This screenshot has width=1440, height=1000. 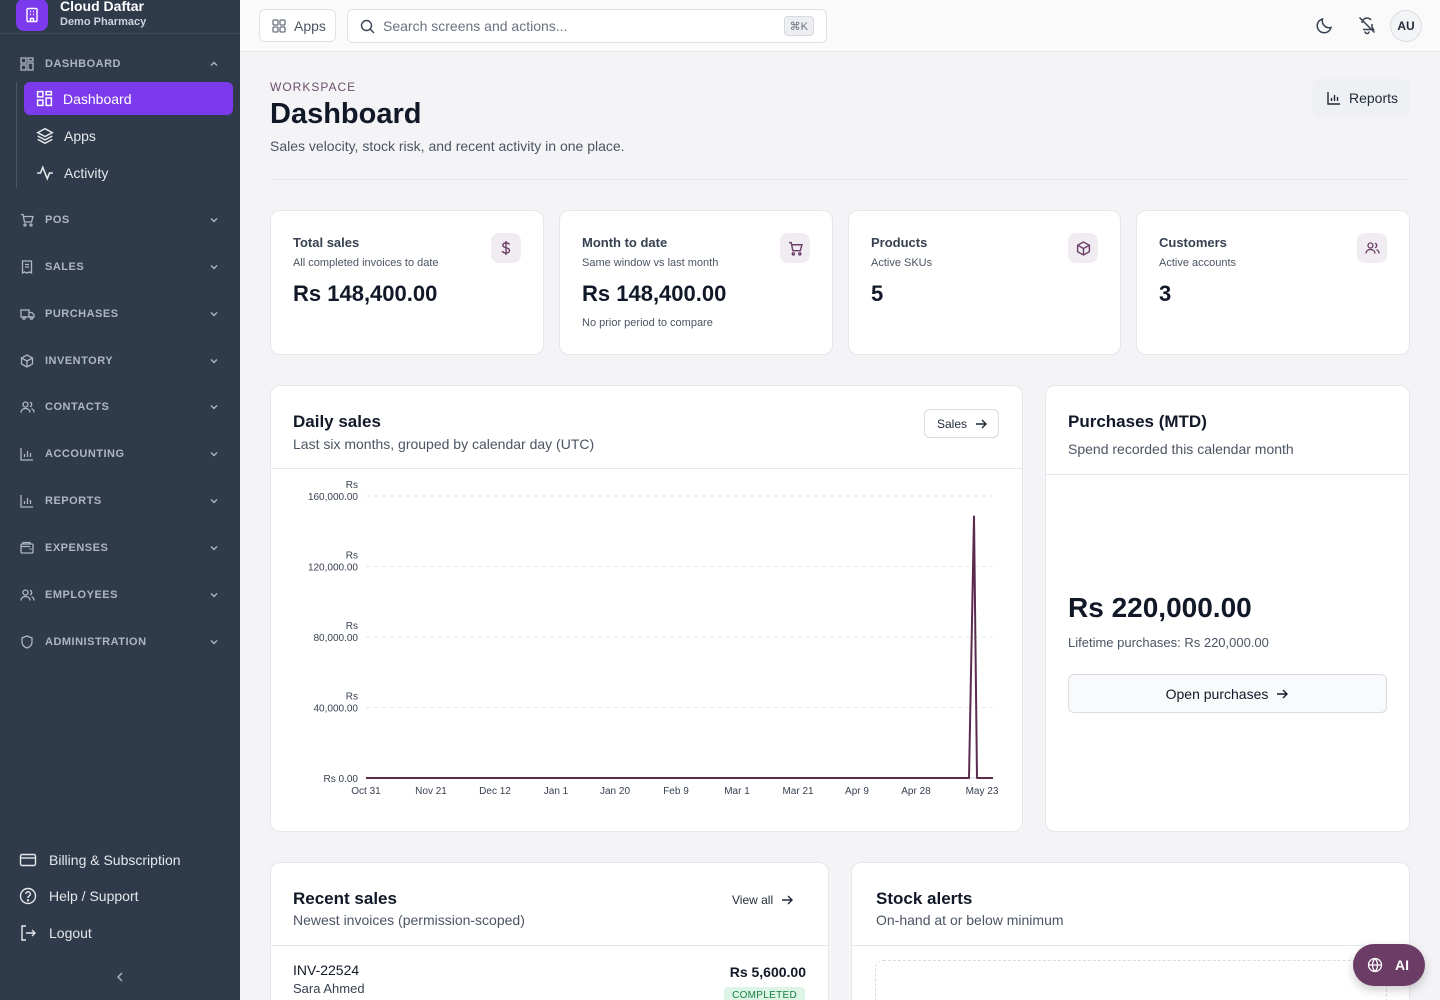 What do you see at coordinates (326, 970) in the screenshot?
I see `invoice-number: INV-22524` at bounding box center [326, 970].